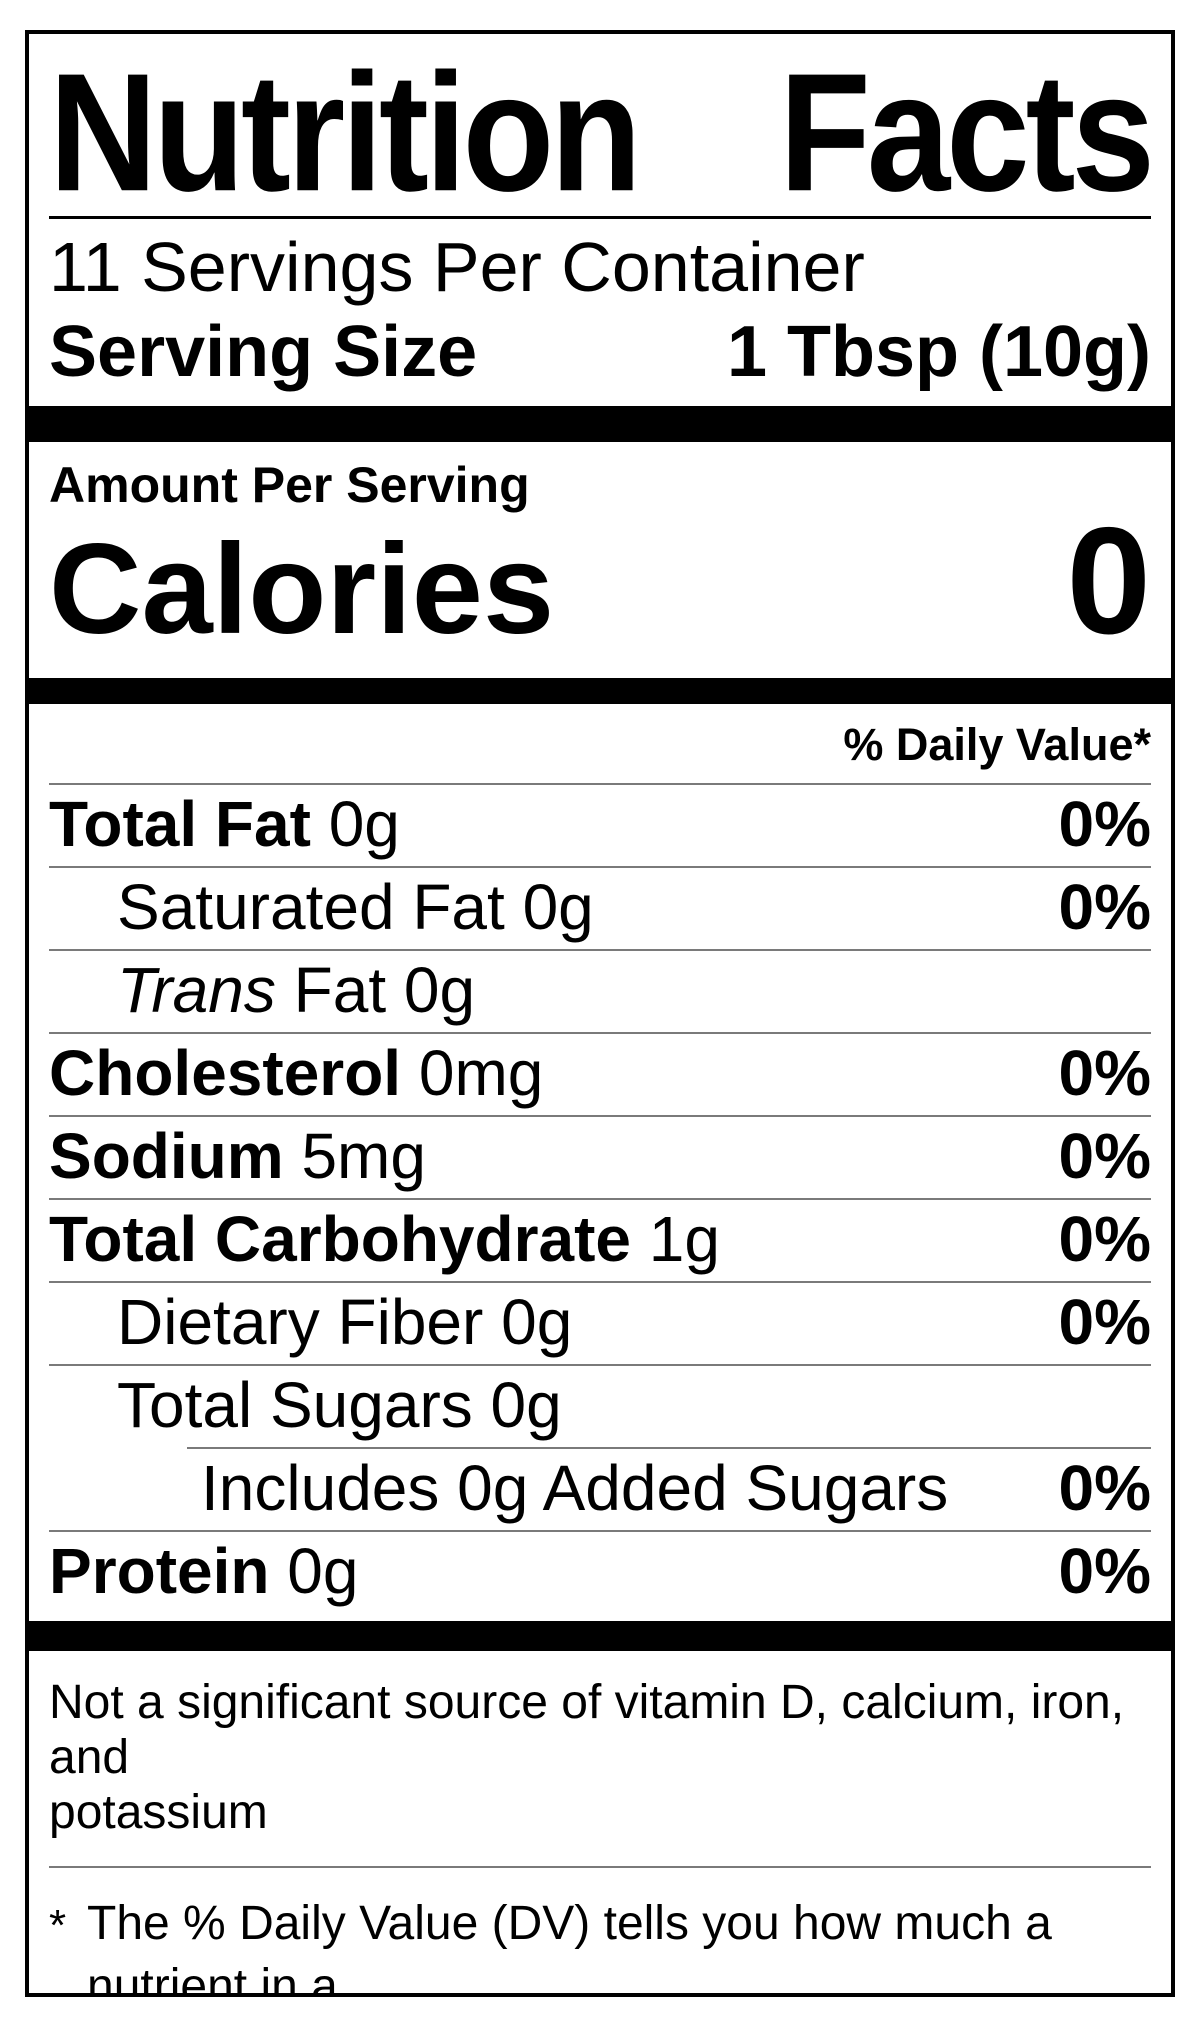  What do you see at coordinates (302, 589) in the screenshot?
I see `calories-label: Calories` at bounding box center [302, 589].